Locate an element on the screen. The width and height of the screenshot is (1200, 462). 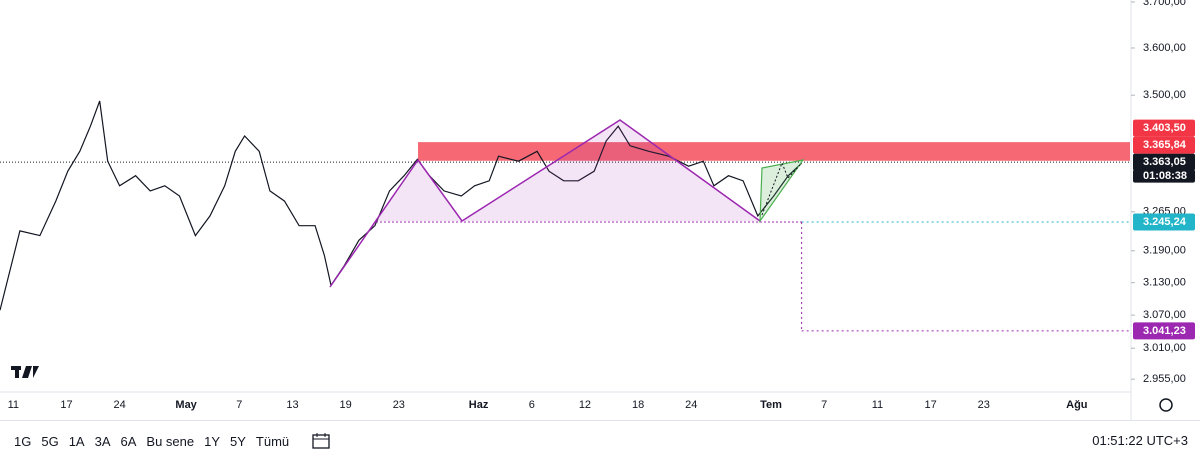
y-tick-label: 3.130,00 is located at coordinates (1164, 283).